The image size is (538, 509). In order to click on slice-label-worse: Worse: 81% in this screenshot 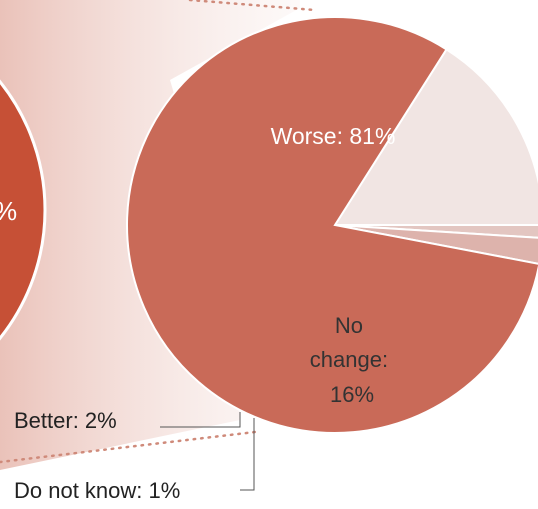, I will do `click(333, 136)`.